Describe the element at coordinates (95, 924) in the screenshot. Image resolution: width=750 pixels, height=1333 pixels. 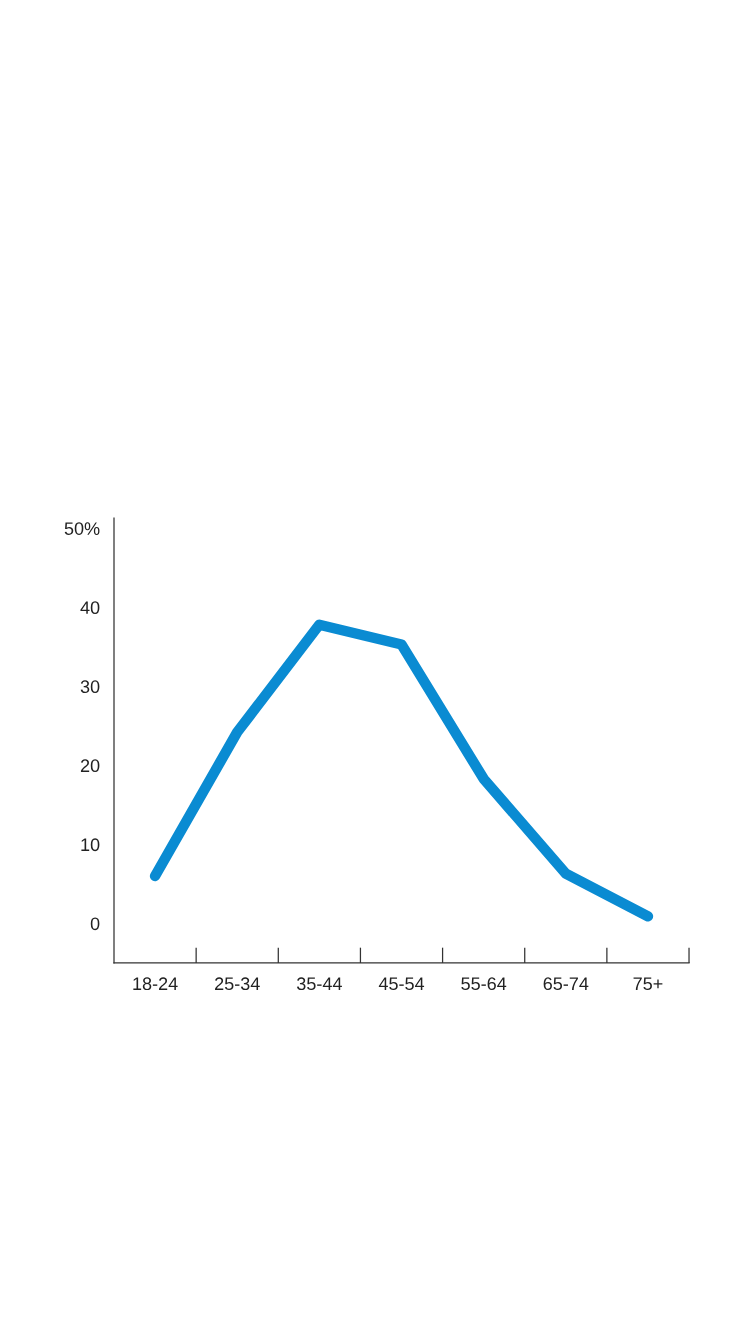
I see `y-tick-label: 0` at that location.